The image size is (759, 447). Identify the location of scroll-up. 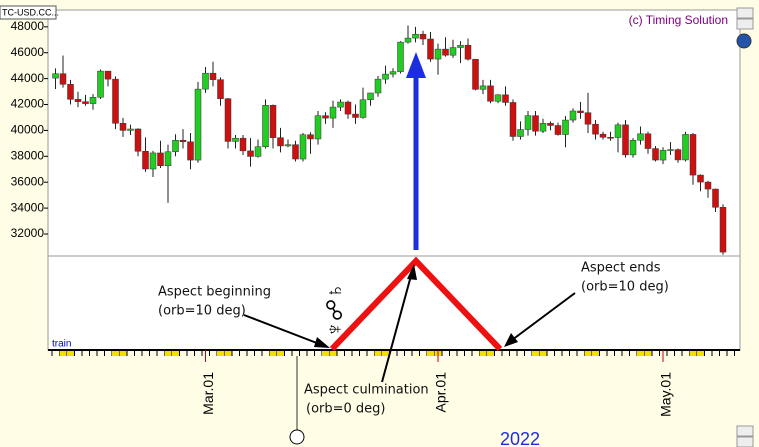
(745, 13).